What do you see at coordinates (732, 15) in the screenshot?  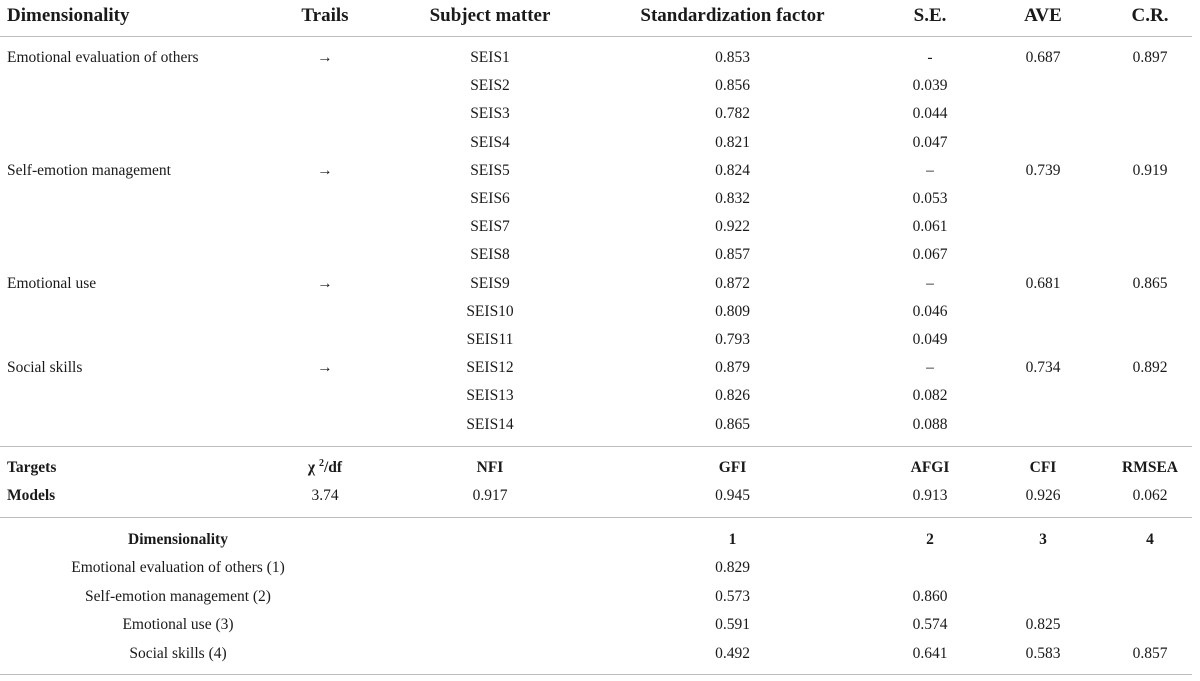 I see `header-standardization-factor: Standardization factor` at bounding box center [732, 15].